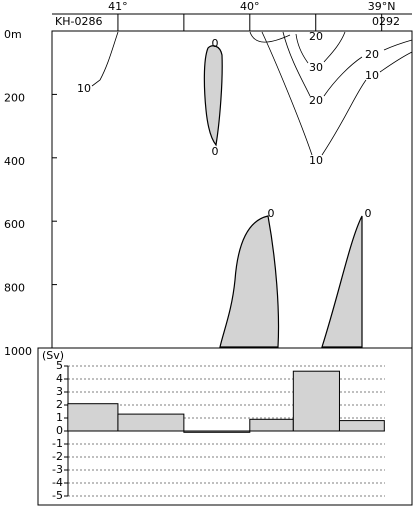  Describe the element at coordinates (59, 378) in the screenshot. I see `y-tick-label: 4` at that location.